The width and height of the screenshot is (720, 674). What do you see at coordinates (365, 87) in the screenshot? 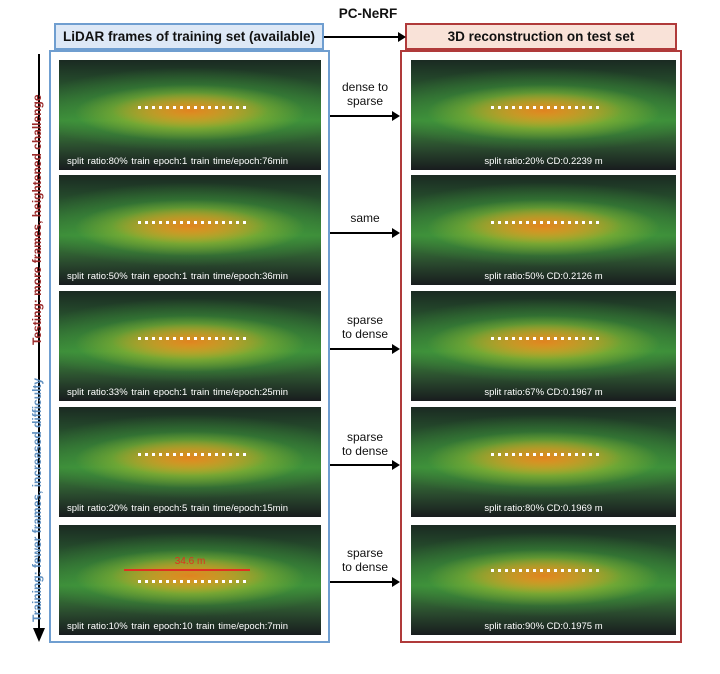
I see `relation-line: dense to` at bounding box center [365, 87].